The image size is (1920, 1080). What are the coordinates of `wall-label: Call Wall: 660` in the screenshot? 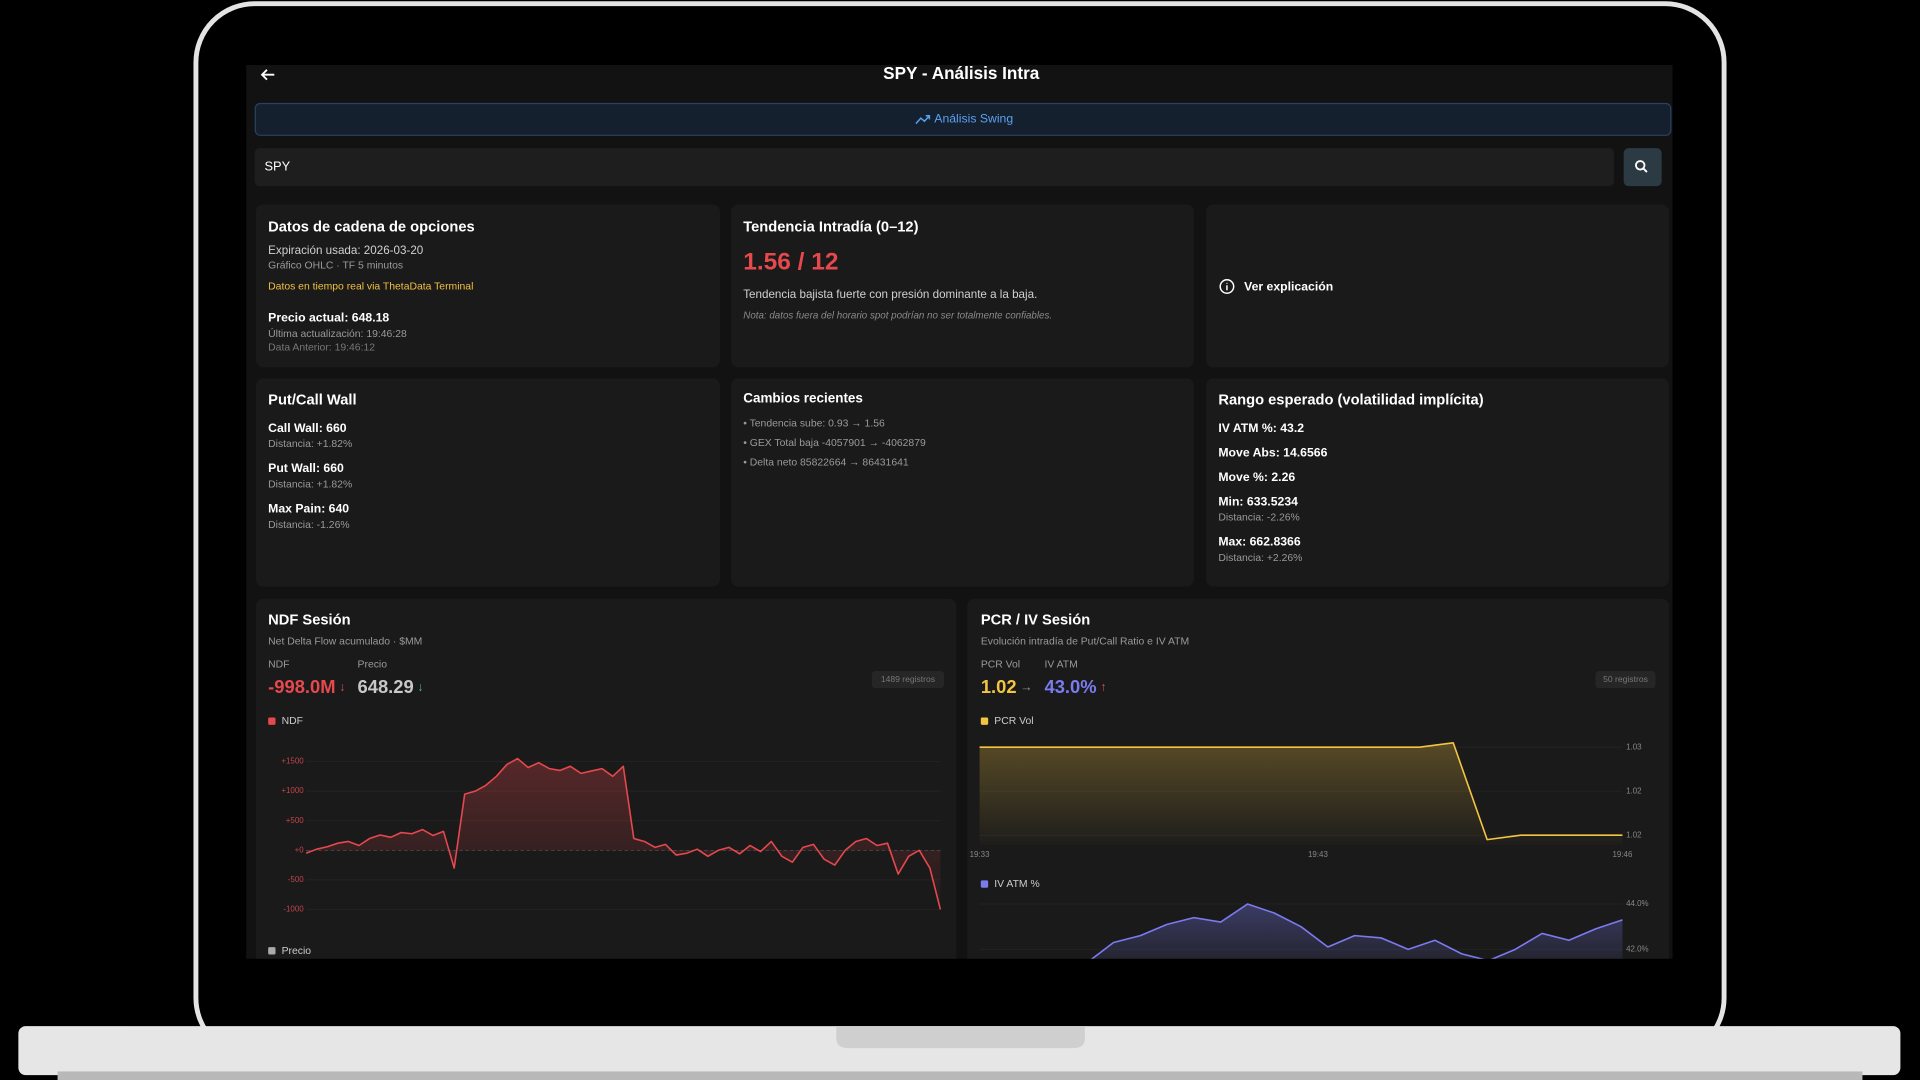 It's located at (307, 428).